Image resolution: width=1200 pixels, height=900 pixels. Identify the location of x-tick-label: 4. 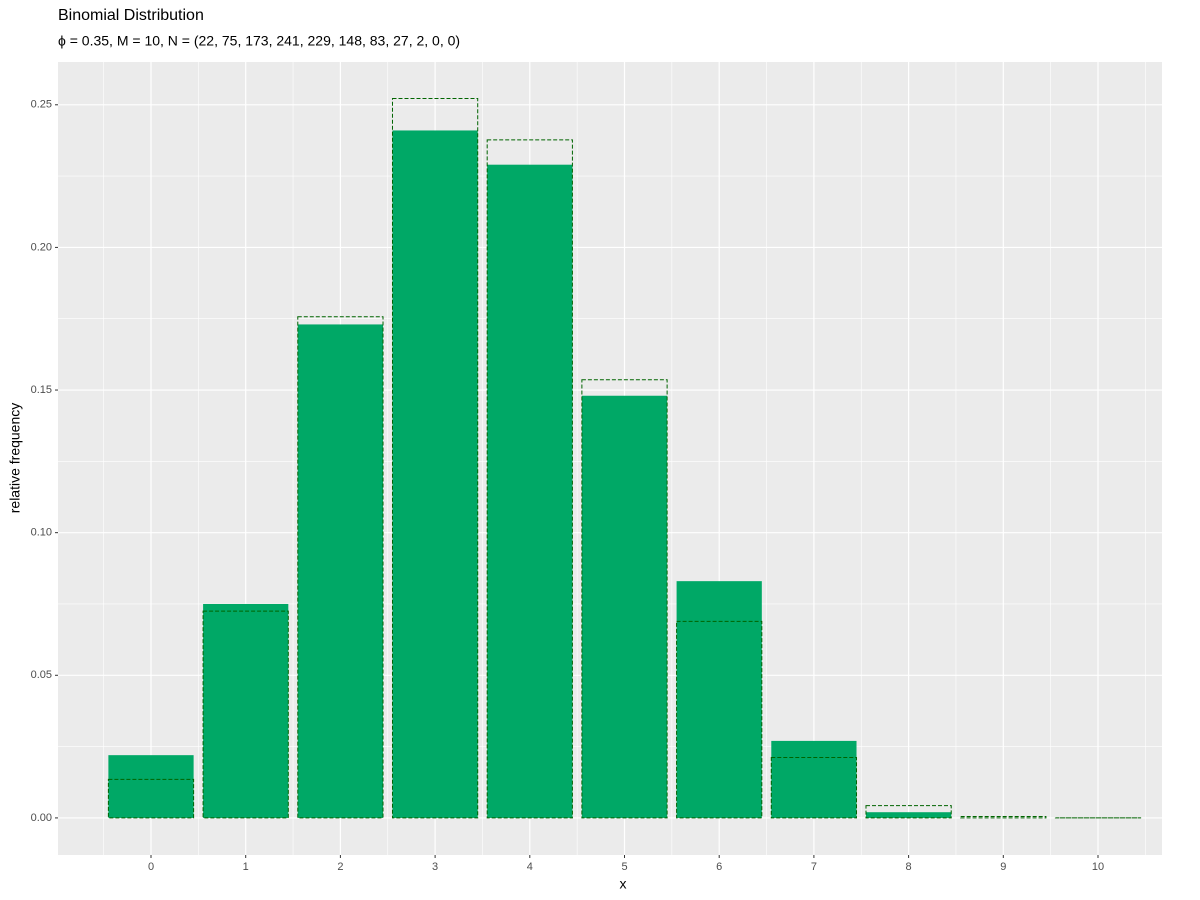
(530, 867).